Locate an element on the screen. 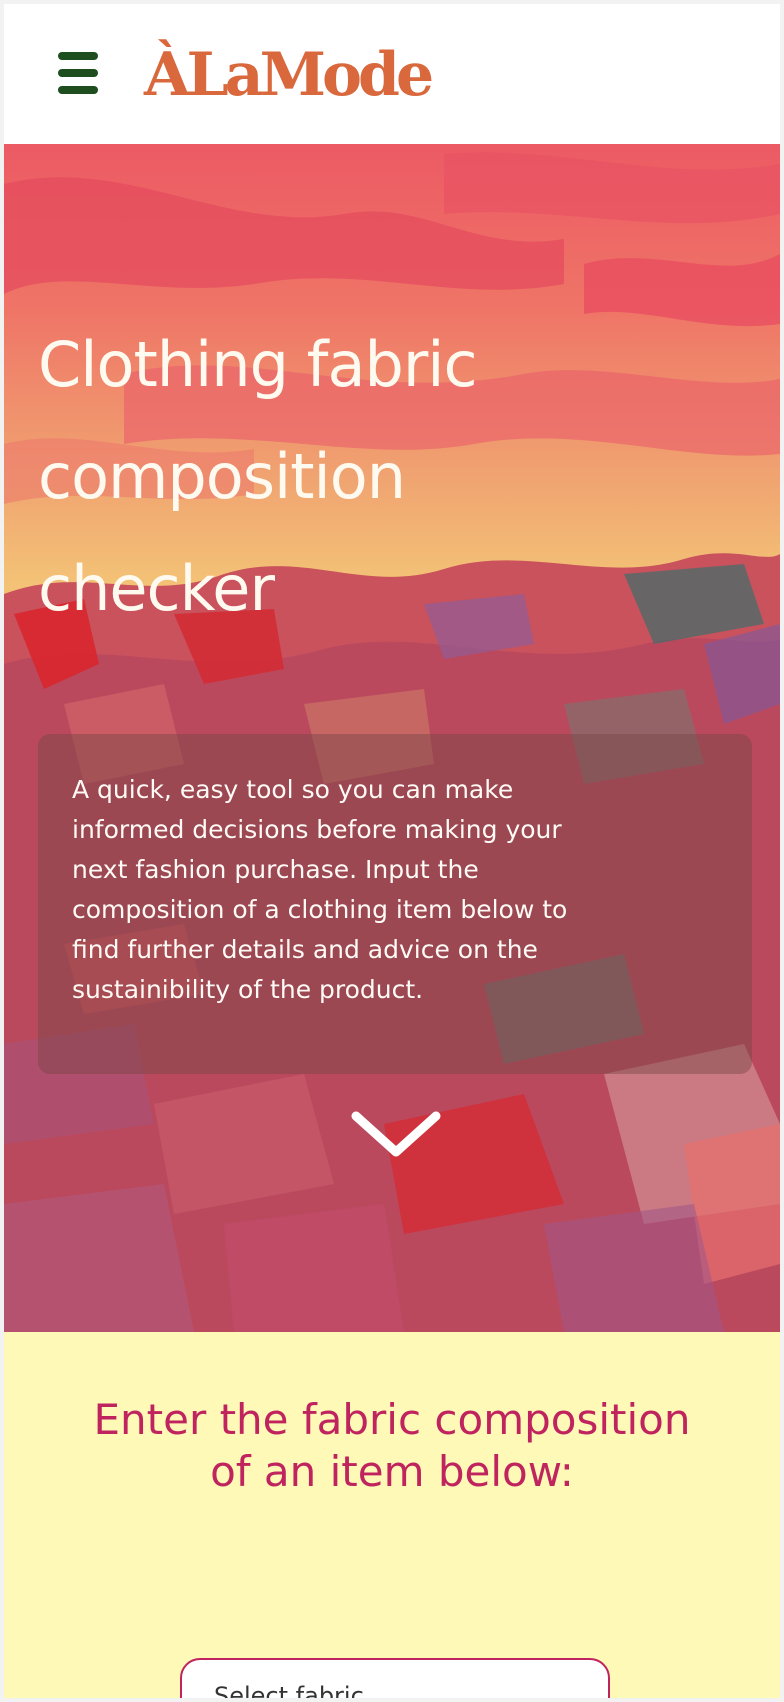  hamburger-menu-icon is located at coordinates (78, 73).